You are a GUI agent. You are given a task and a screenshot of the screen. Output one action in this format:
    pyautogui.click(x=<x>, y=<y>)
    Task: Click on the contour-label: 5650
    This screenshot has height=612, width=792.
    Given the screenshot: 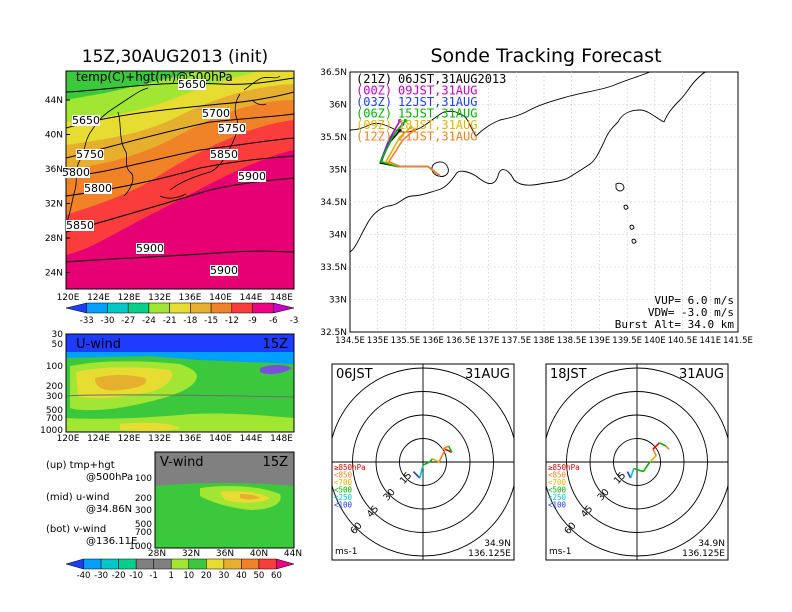 What is the action you would take?
    pyautogui.click(x=192, y=84)
    